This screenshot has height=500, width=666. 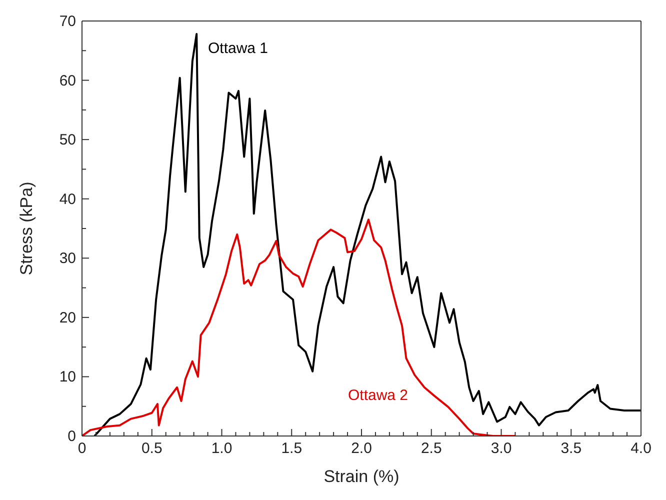 I want to click on series-label: Ottawa 2, so click(x=378, y=395).